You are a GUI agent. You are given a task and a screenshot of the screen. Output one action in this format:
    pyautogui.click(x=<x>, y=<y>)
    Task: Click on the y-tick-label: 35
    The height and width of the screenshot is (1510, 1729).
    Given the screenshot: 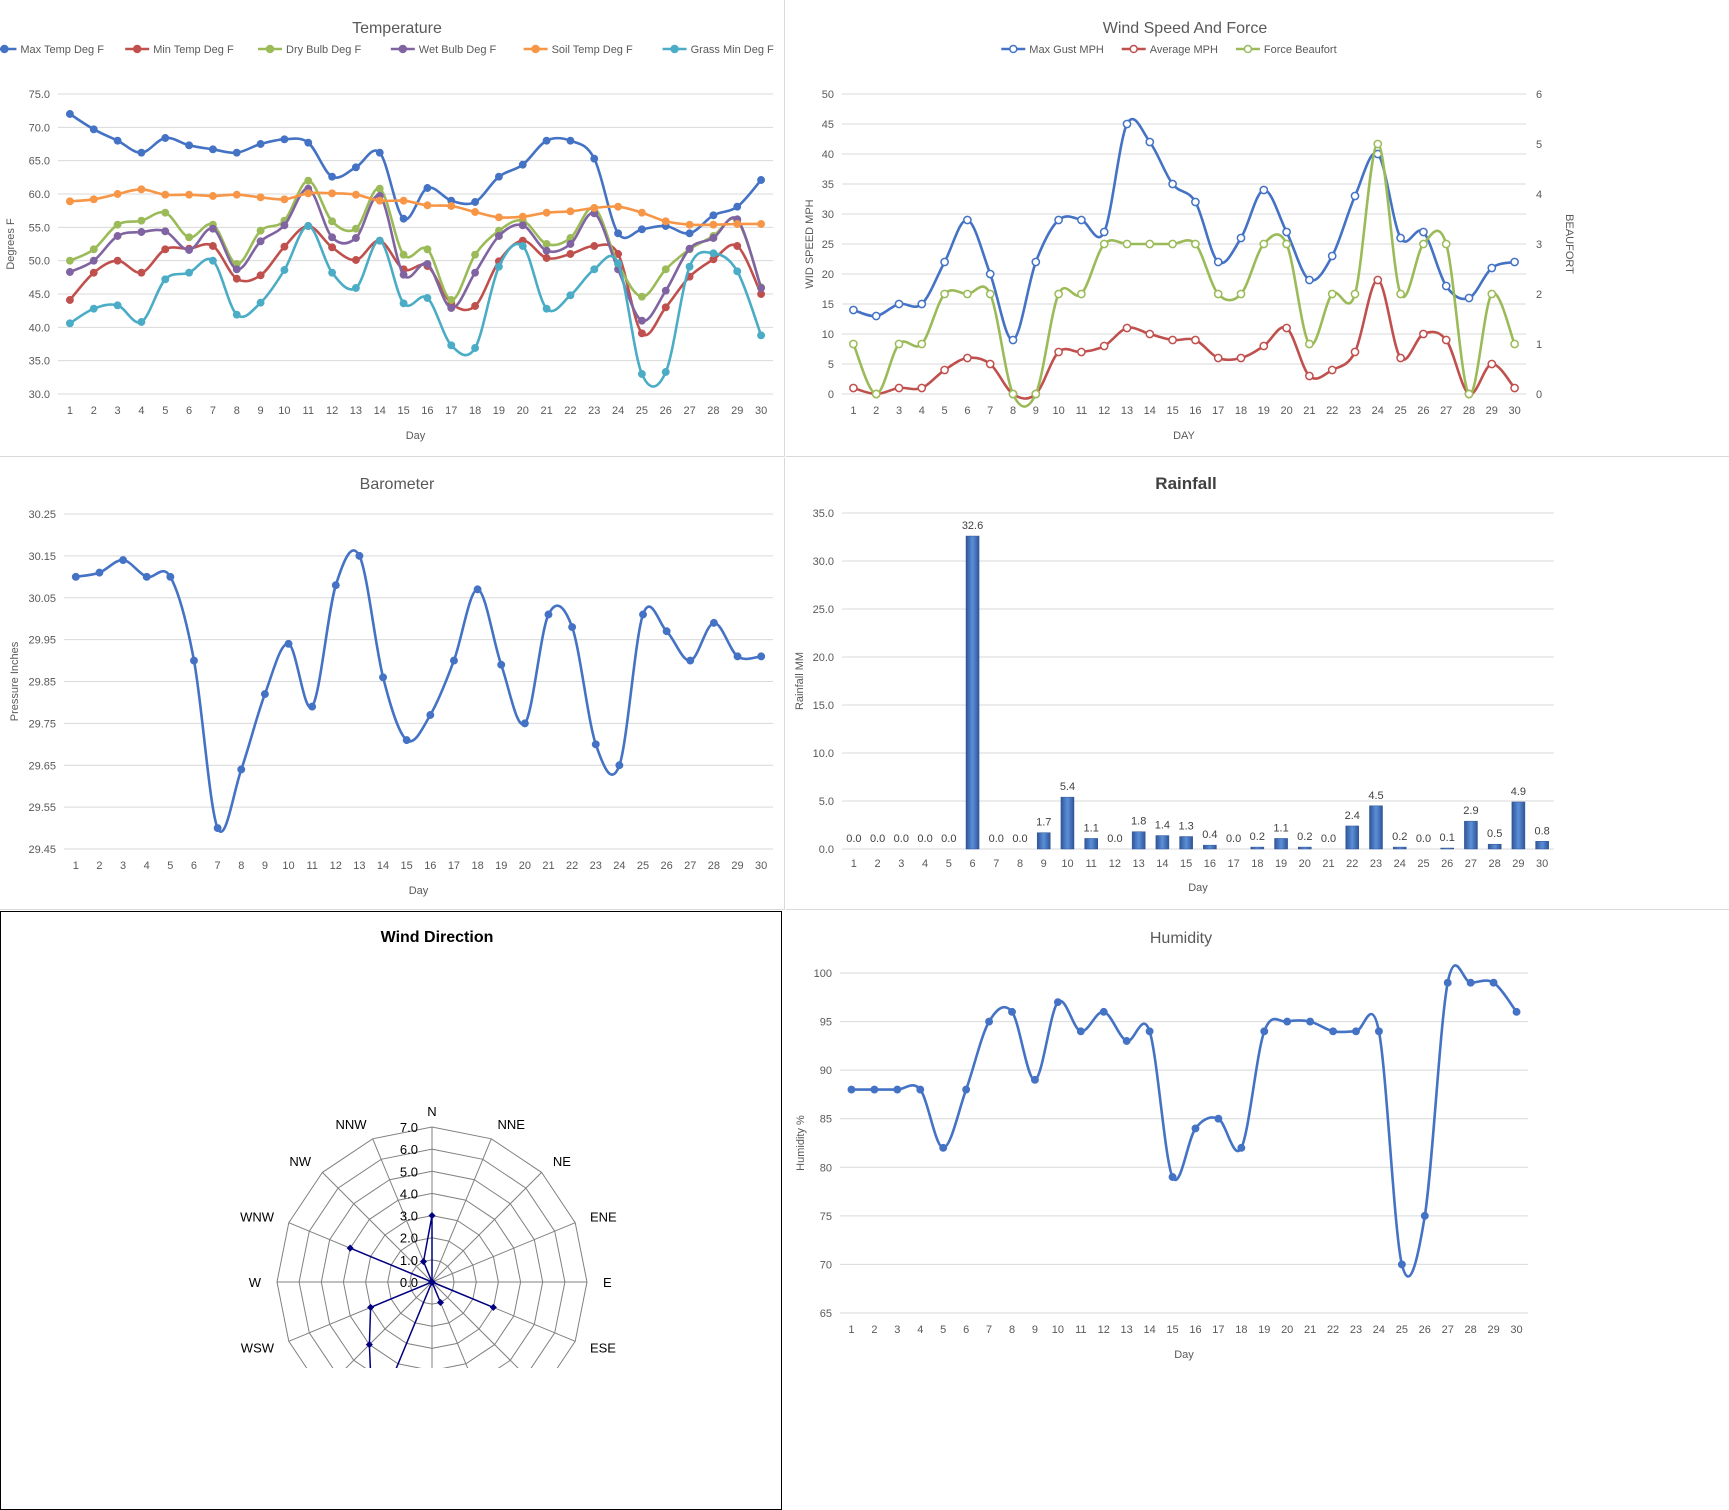 What is the action you would take?
    pyautogui.click(x=828, y=185)
    